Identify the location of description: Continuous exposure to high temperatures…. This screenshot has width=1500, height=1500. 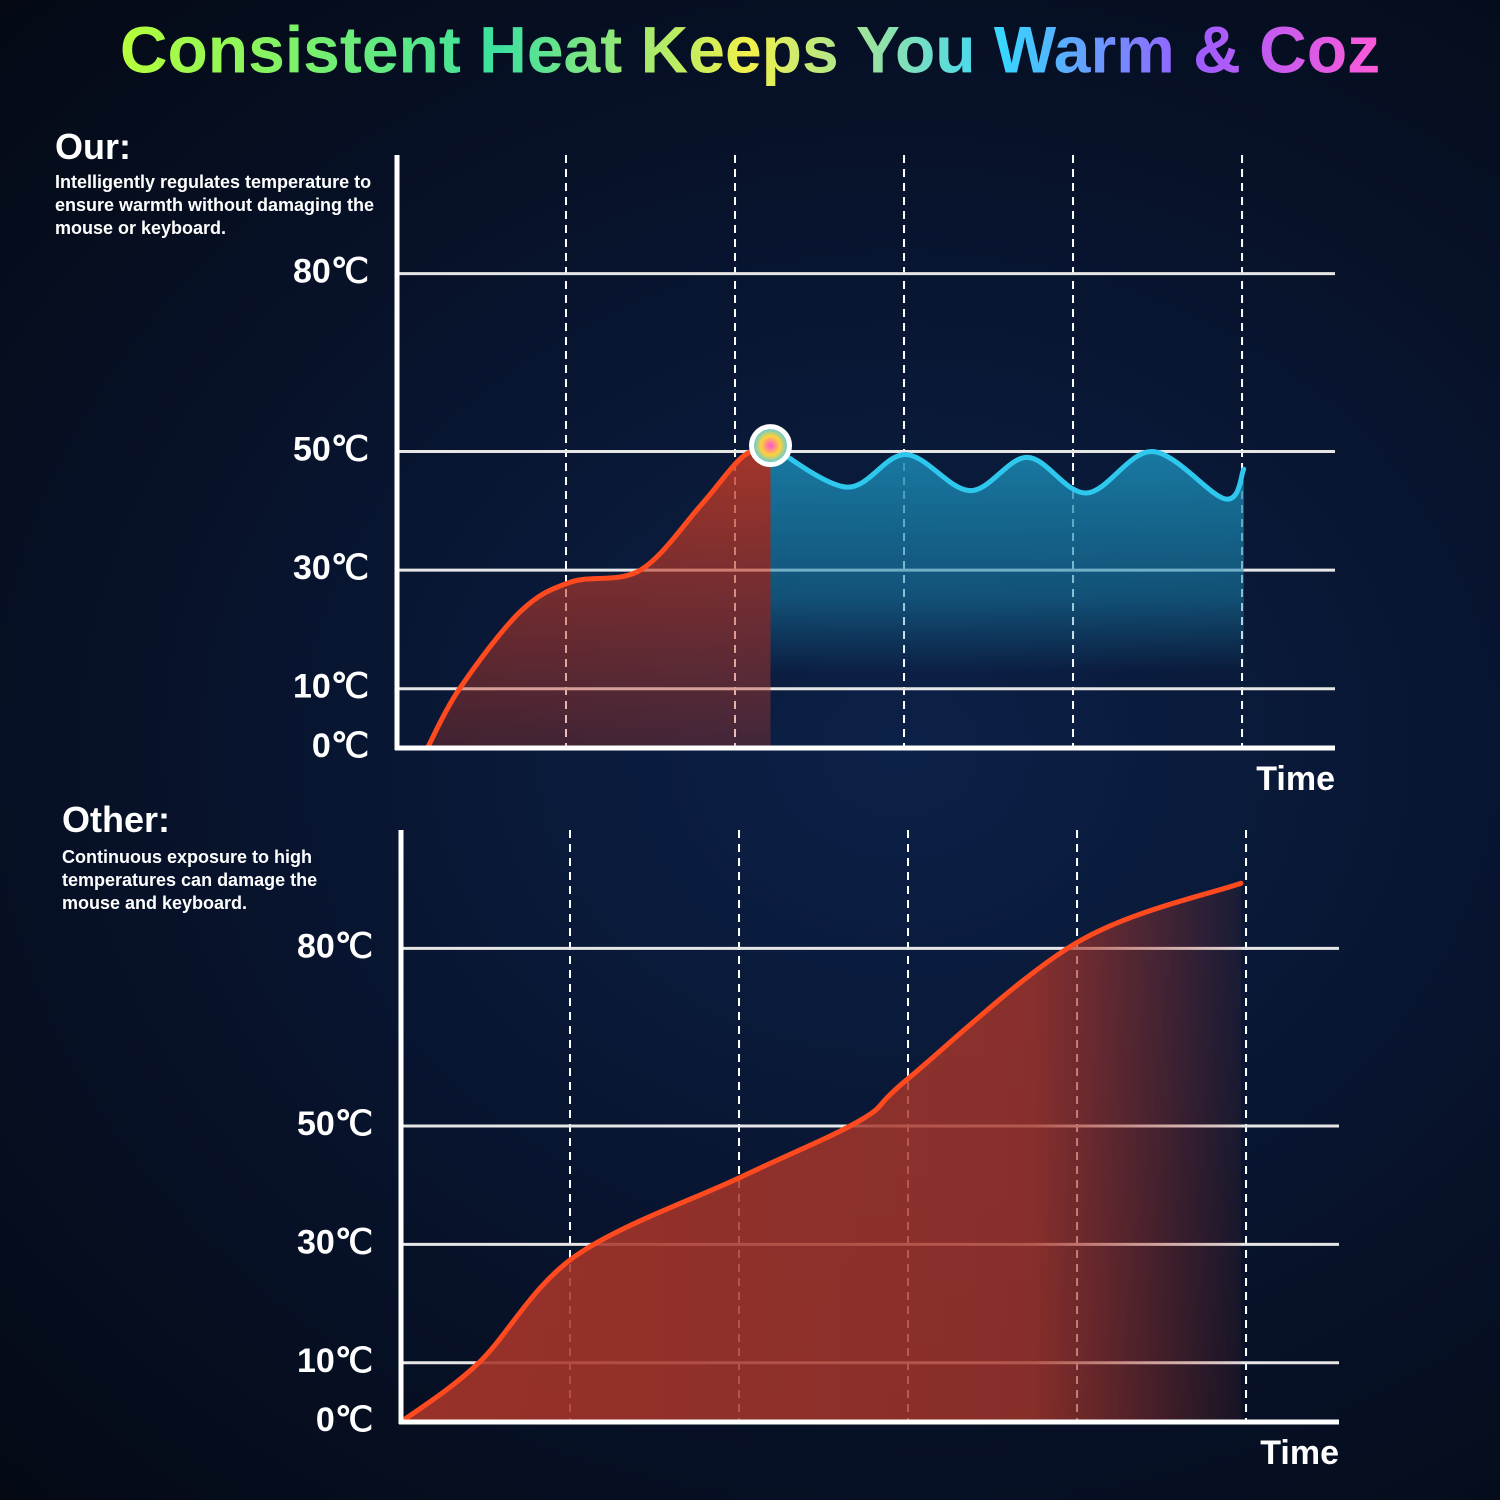
(190, 880).